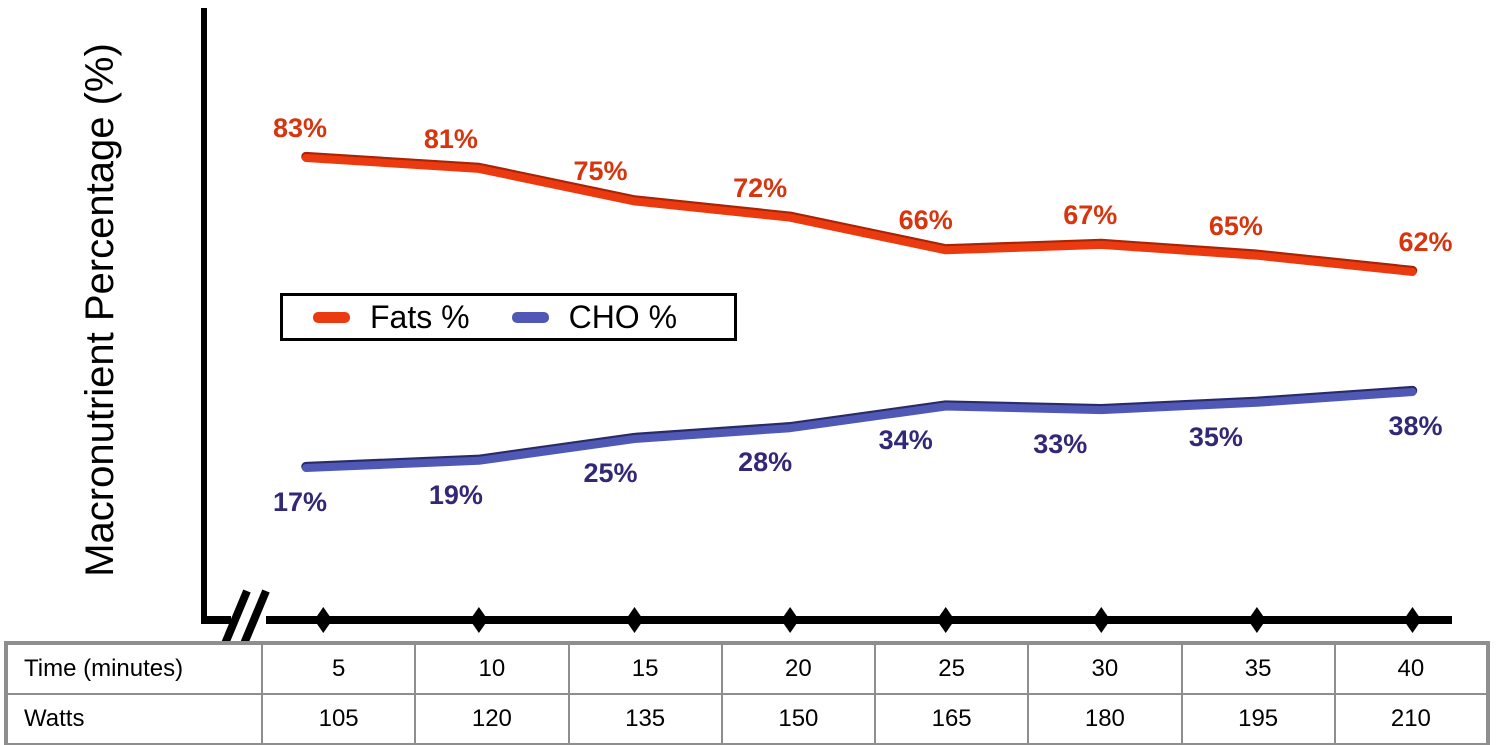 This screenshot has width=1500, height=745. I want to click on fats-line, so click(859, 215).